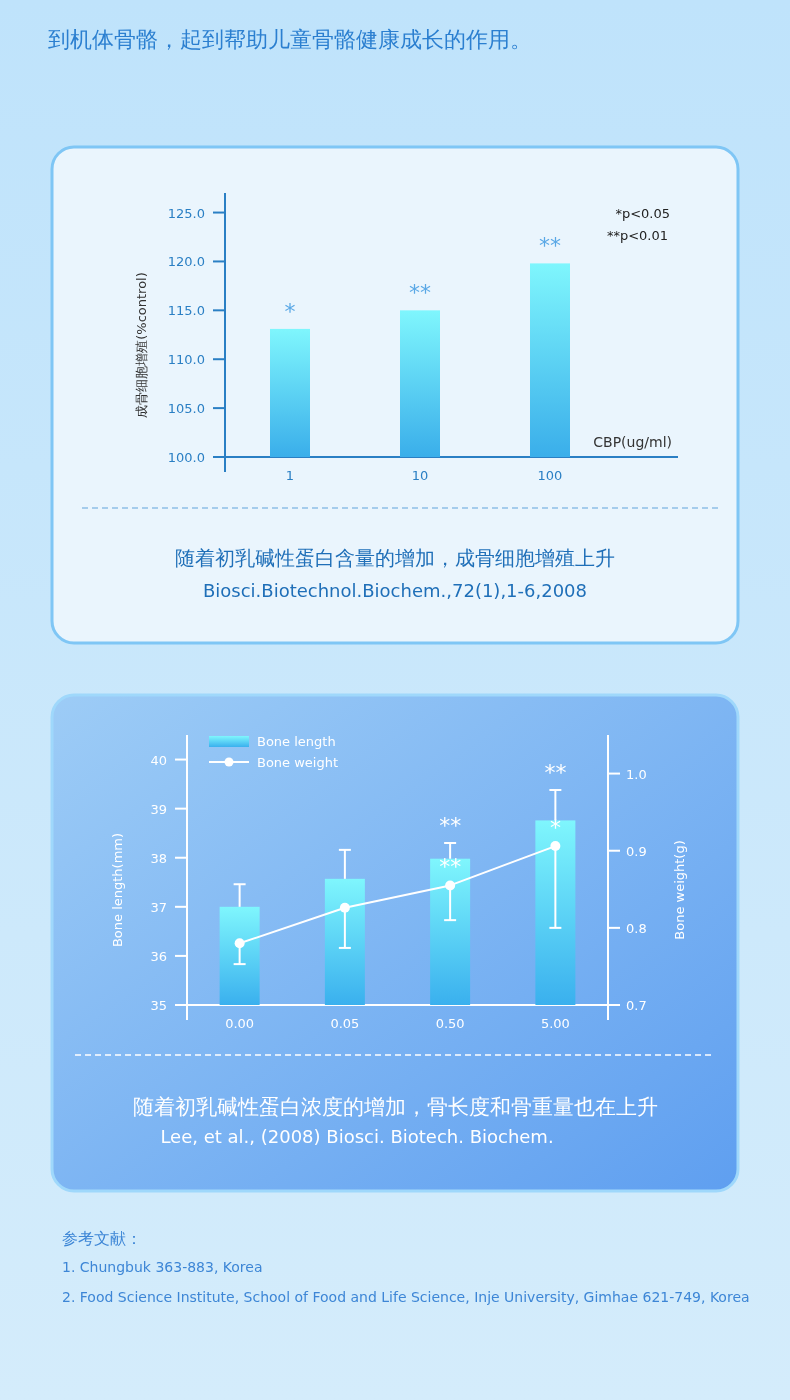  I want to click on text: 1. Chungbuk 363-883, Korea, so click(162, 1267).